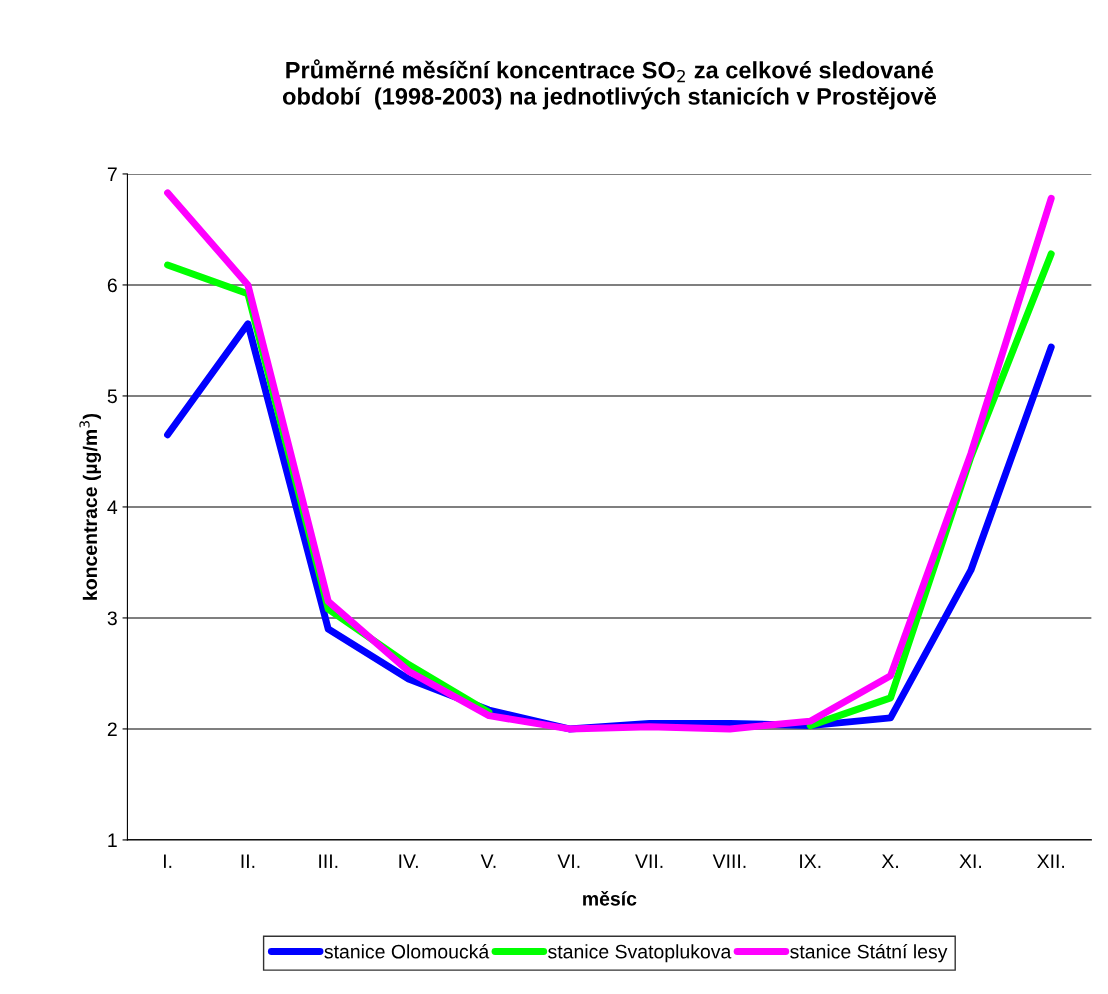 The width and height of the screenshot is (1108, 994). Describe the element at coordinates (408, 861) in the screenshot. I see `x-tick-label: IV.` at that location.